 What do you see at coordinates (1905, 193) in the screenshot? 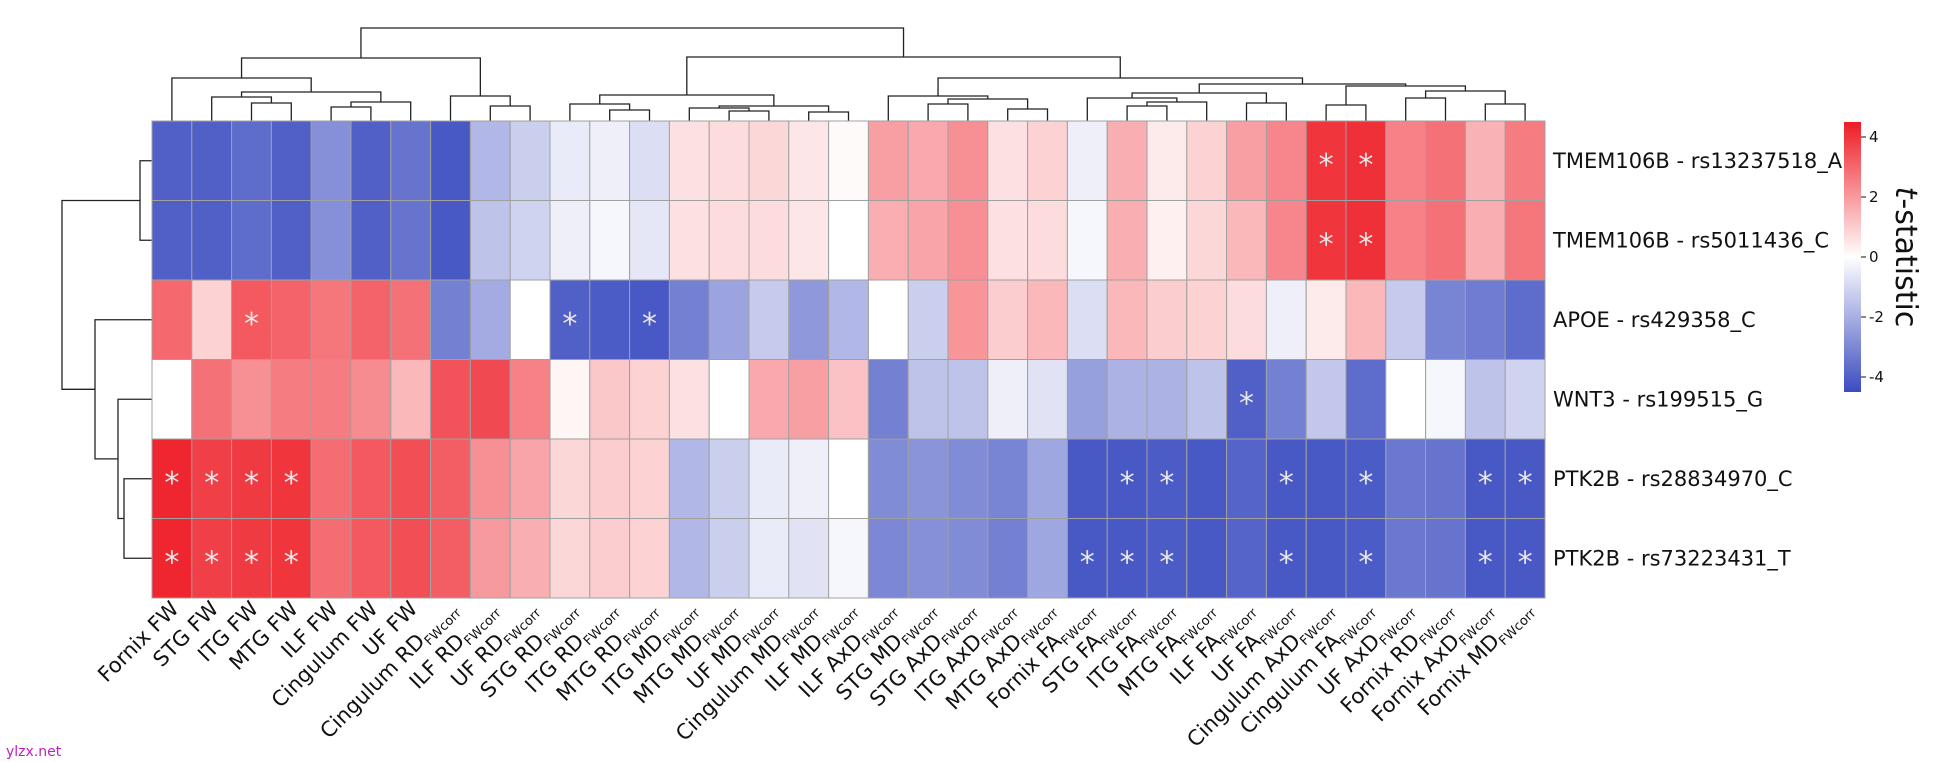
I see `colorbar-title-italic: t` at bounding box center [1905, 193].